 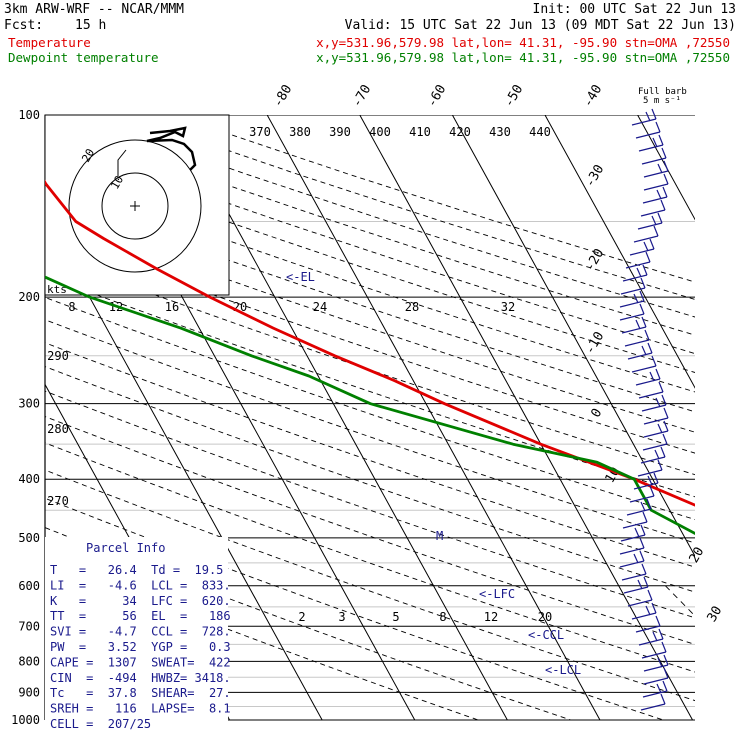 What do you see at coordinates (117, 183) in the screenshot?
I see `hodograph-ring-label-10: 10` at bounding box center [117, 183].